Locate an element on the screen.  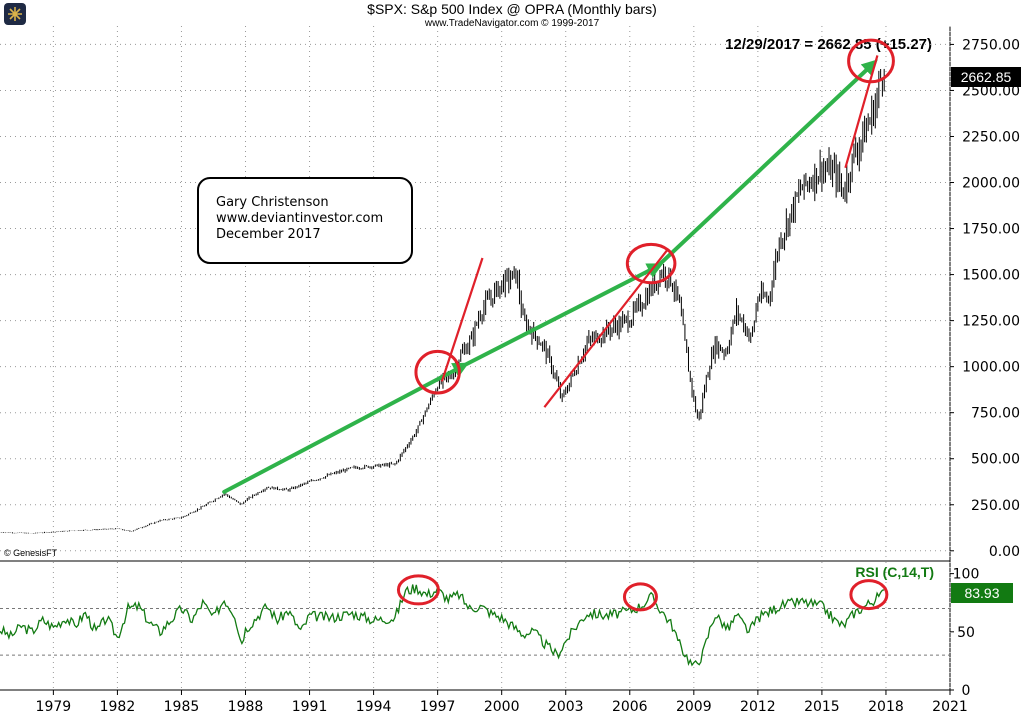
x-tick-label: 2015 is located at coordinates (822, 707).